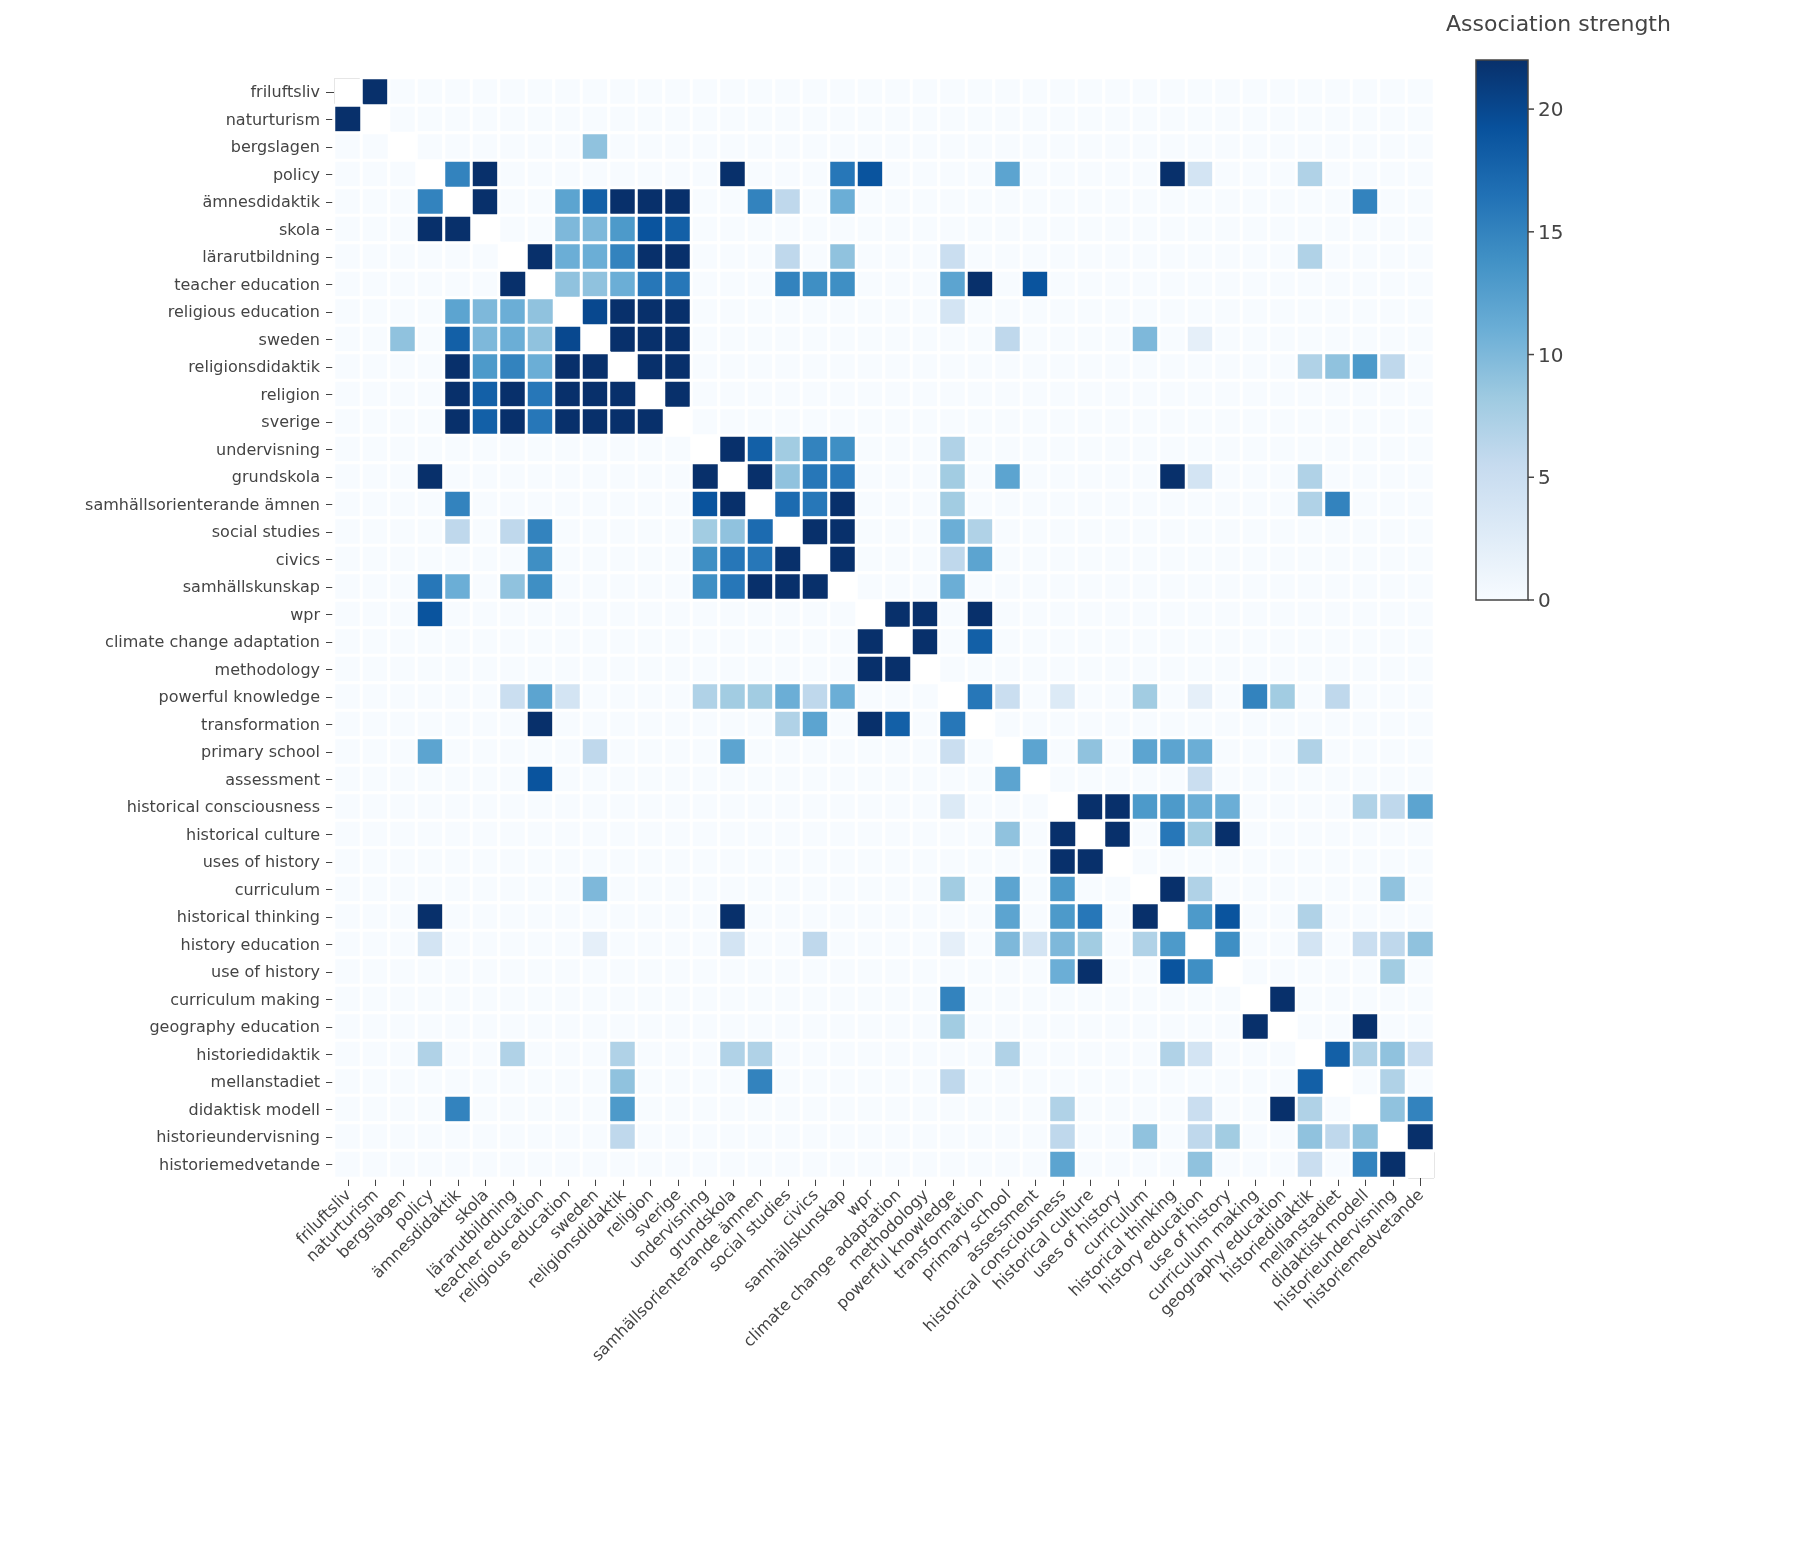  Describe the element at coordinates (267, 669) in the screenshot. I see `y-tick-label: methodology` at that location.